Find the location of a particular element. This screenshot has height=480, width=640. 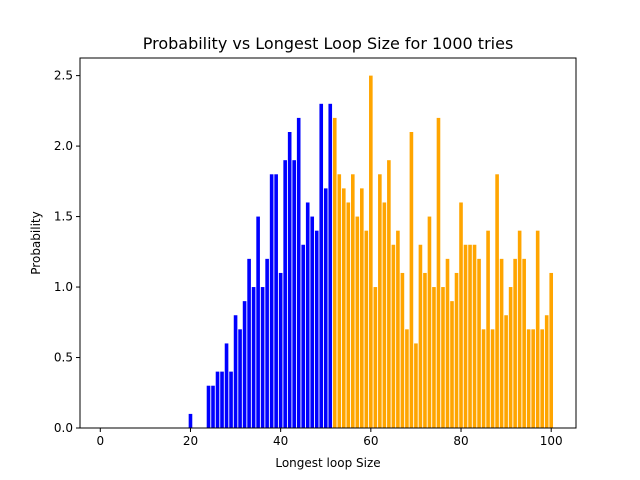

x-tick-label: 80 is located at coordinates (460, 441).